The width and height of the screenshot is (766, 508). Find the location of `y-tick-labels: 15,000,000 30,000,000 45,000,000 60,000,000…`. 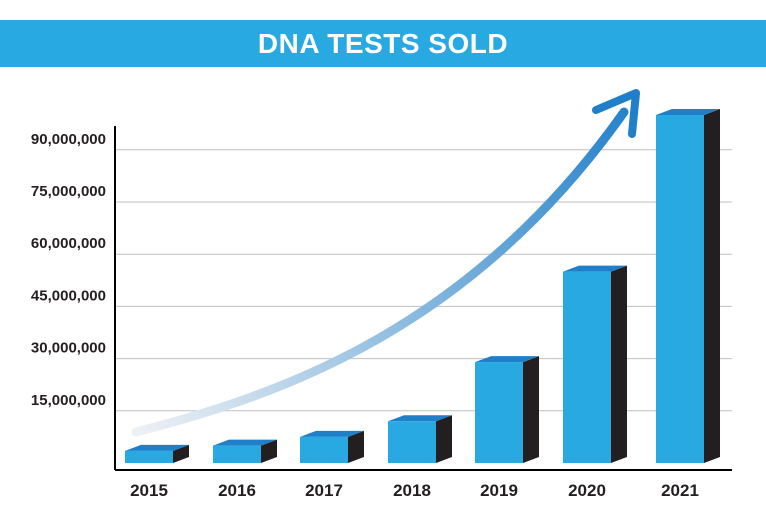

y-tick-labels: 15,000,000 30,000,000 45,000,000 60,000,000… is located at coordinates (68, 270).